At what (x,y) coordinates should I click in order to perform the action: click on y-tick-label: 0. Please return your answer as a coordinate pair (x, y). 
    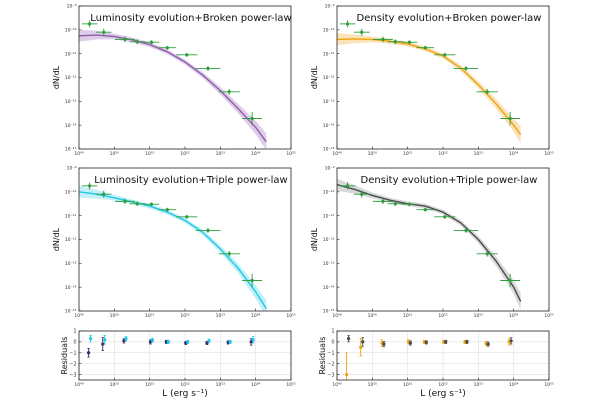
    Looking at the image, I should click on (74, 343).